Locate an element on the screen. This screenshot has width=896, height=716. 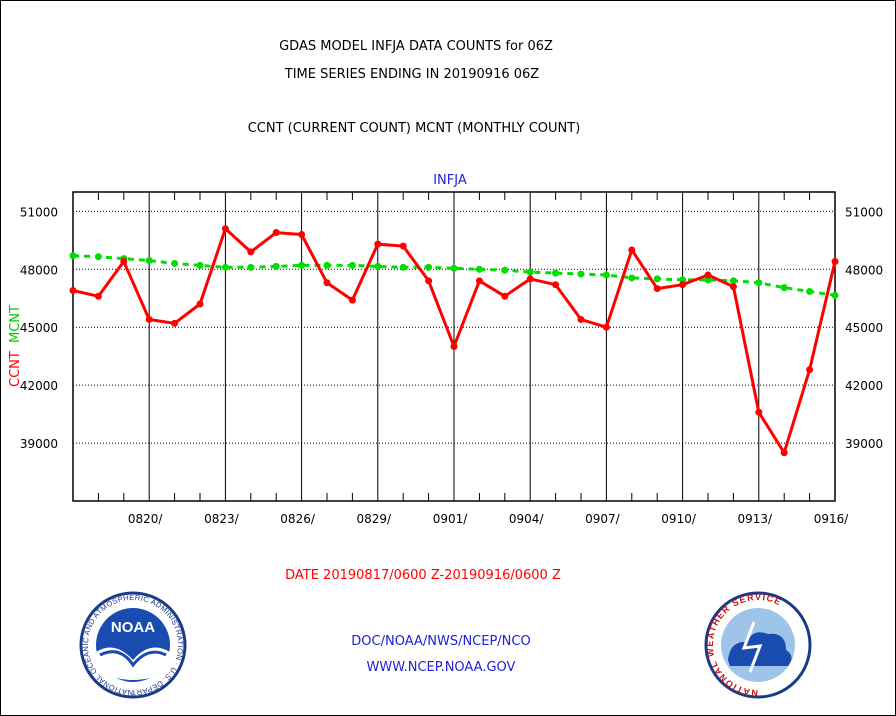
x-tick-label: 0904/ is located at coordinates (527, 519).